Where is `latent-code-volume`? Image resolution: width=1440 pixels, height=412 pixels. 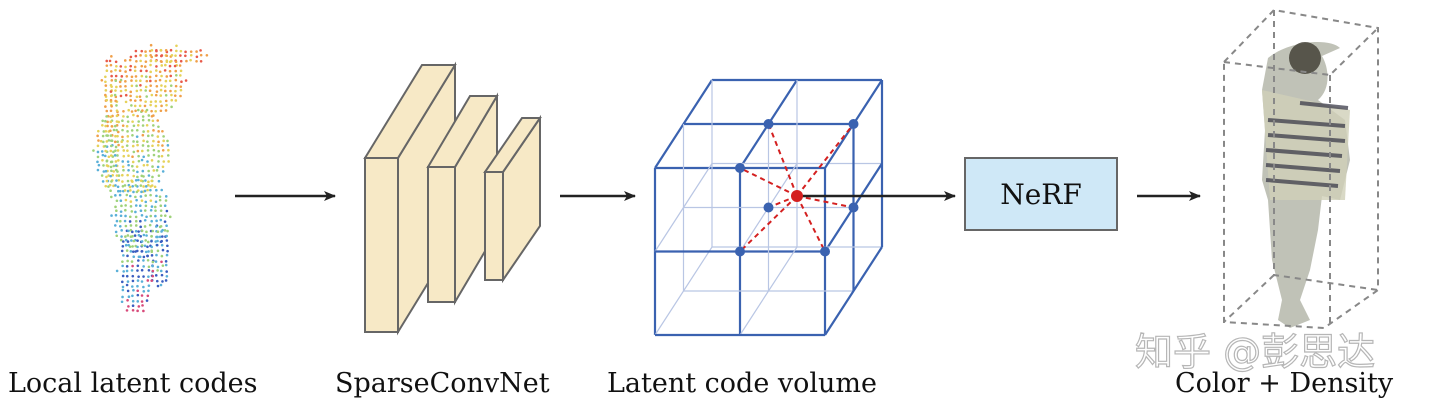
latent-code-volume is located at coordinates (804, 207).